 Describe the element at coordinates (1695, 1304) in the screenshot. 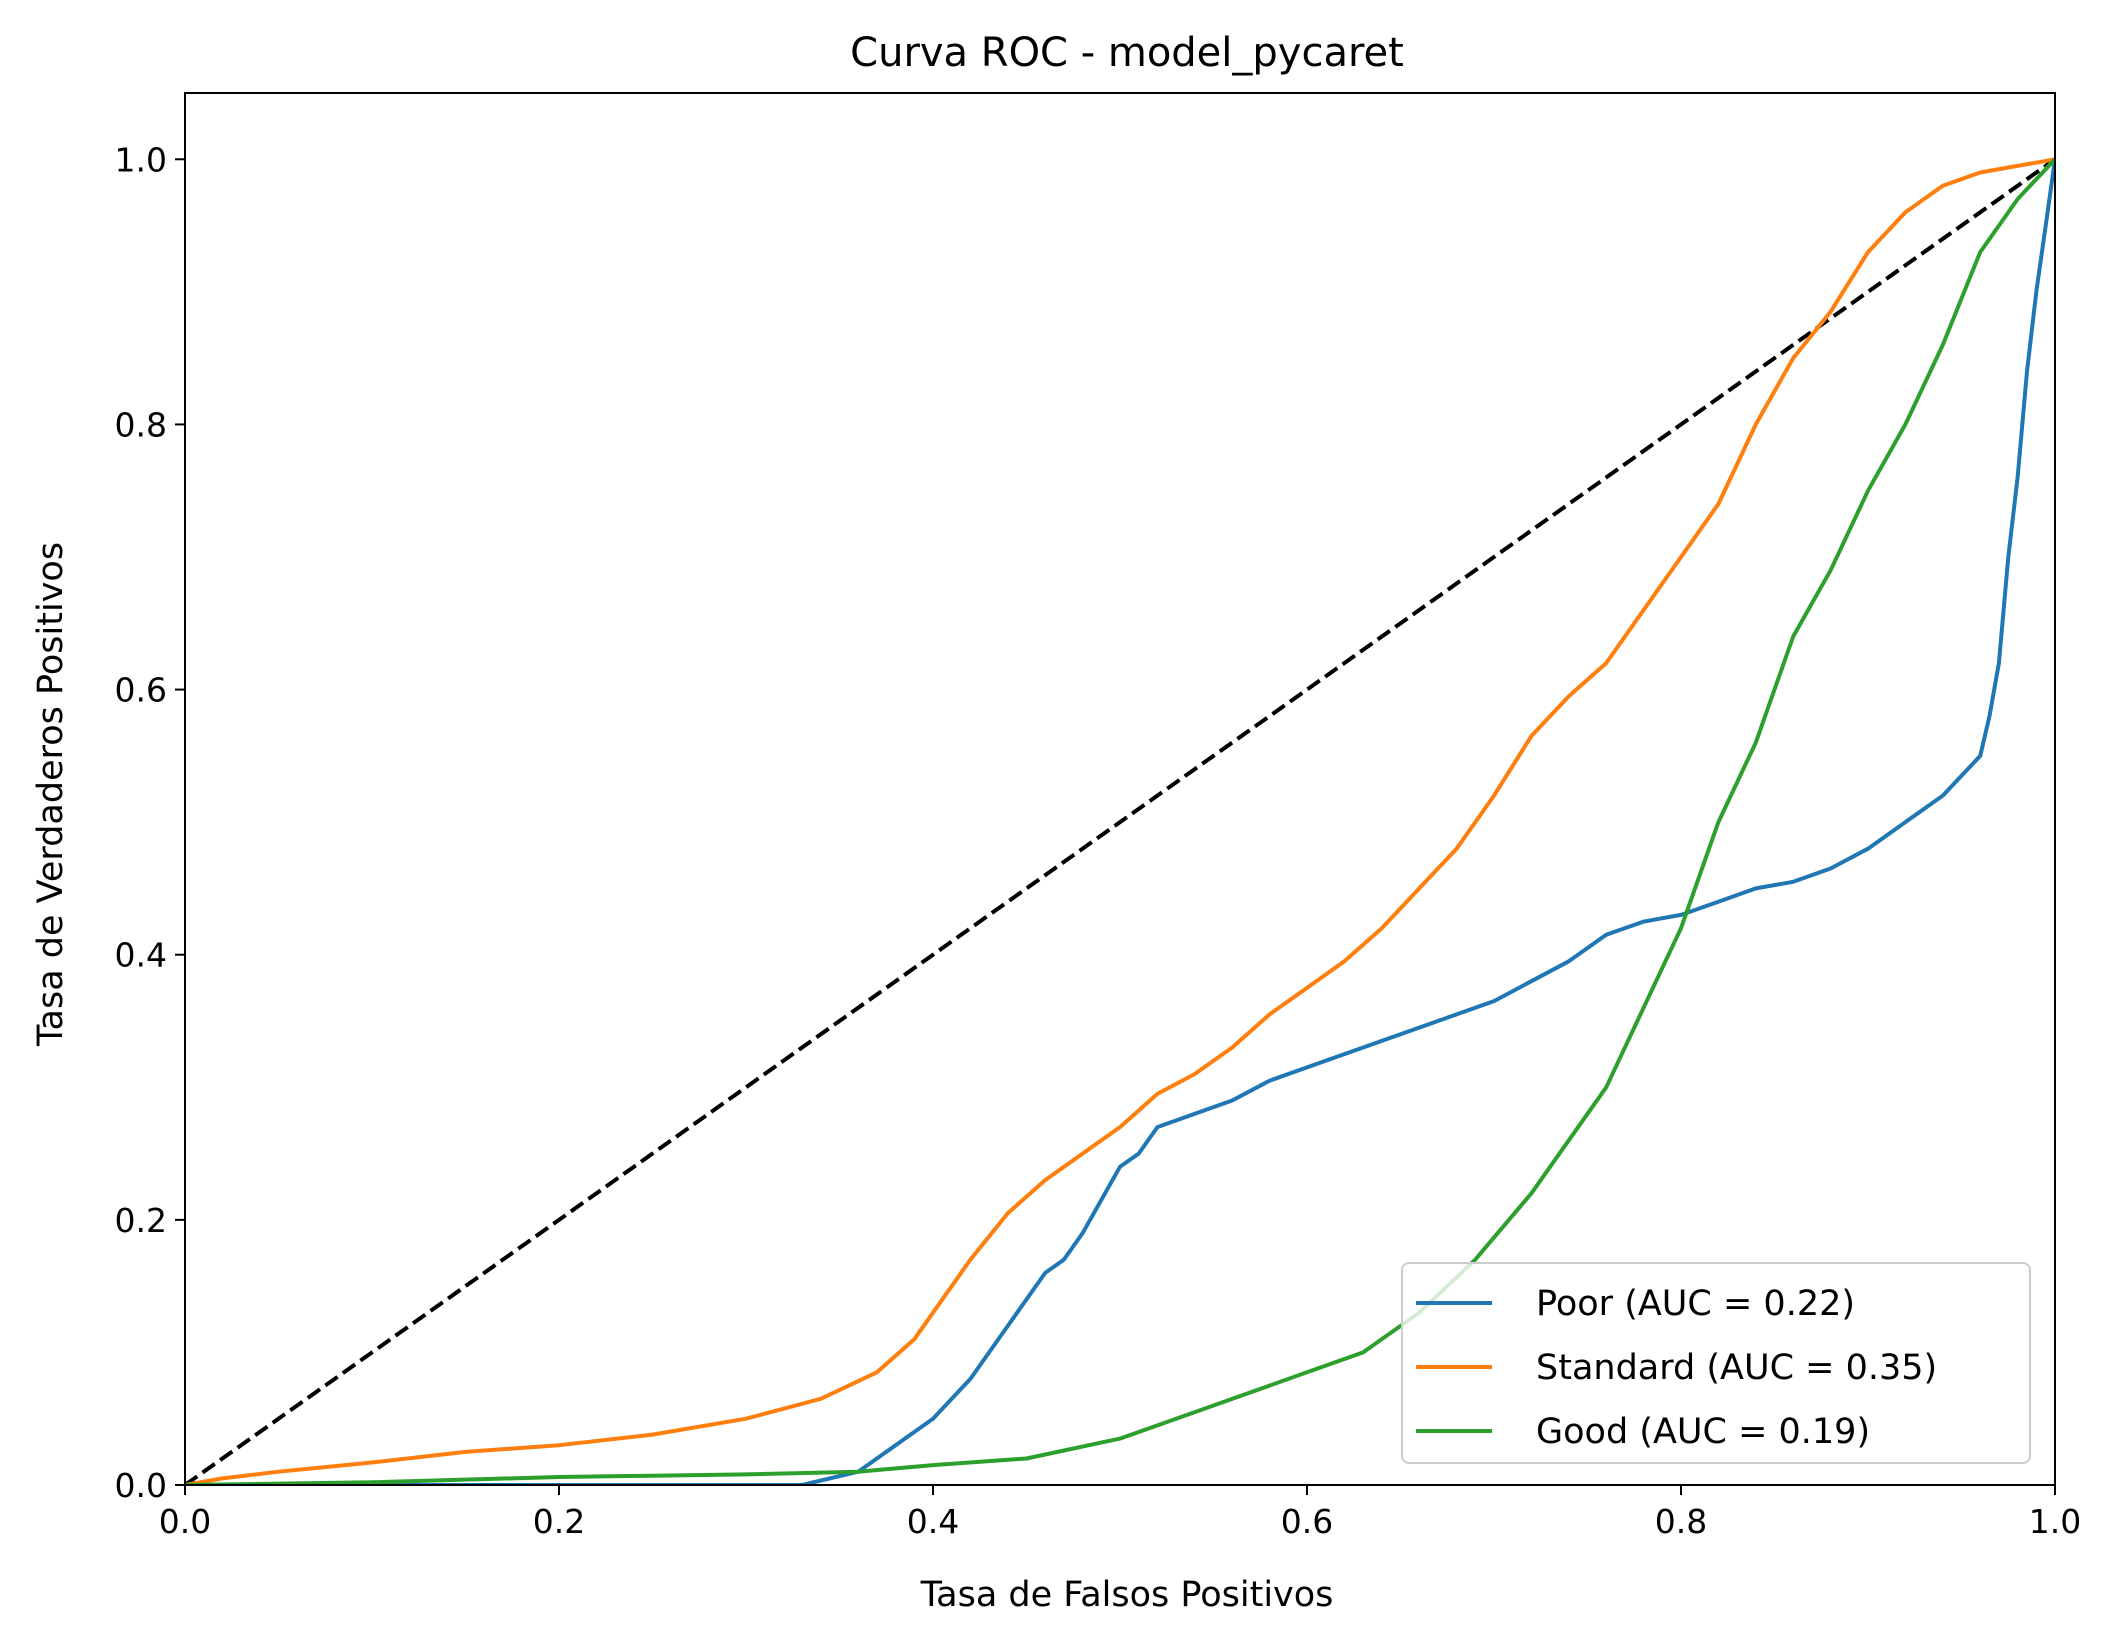

I see `legend-label-poor: Poor (AUC = 0.22)` at that location.